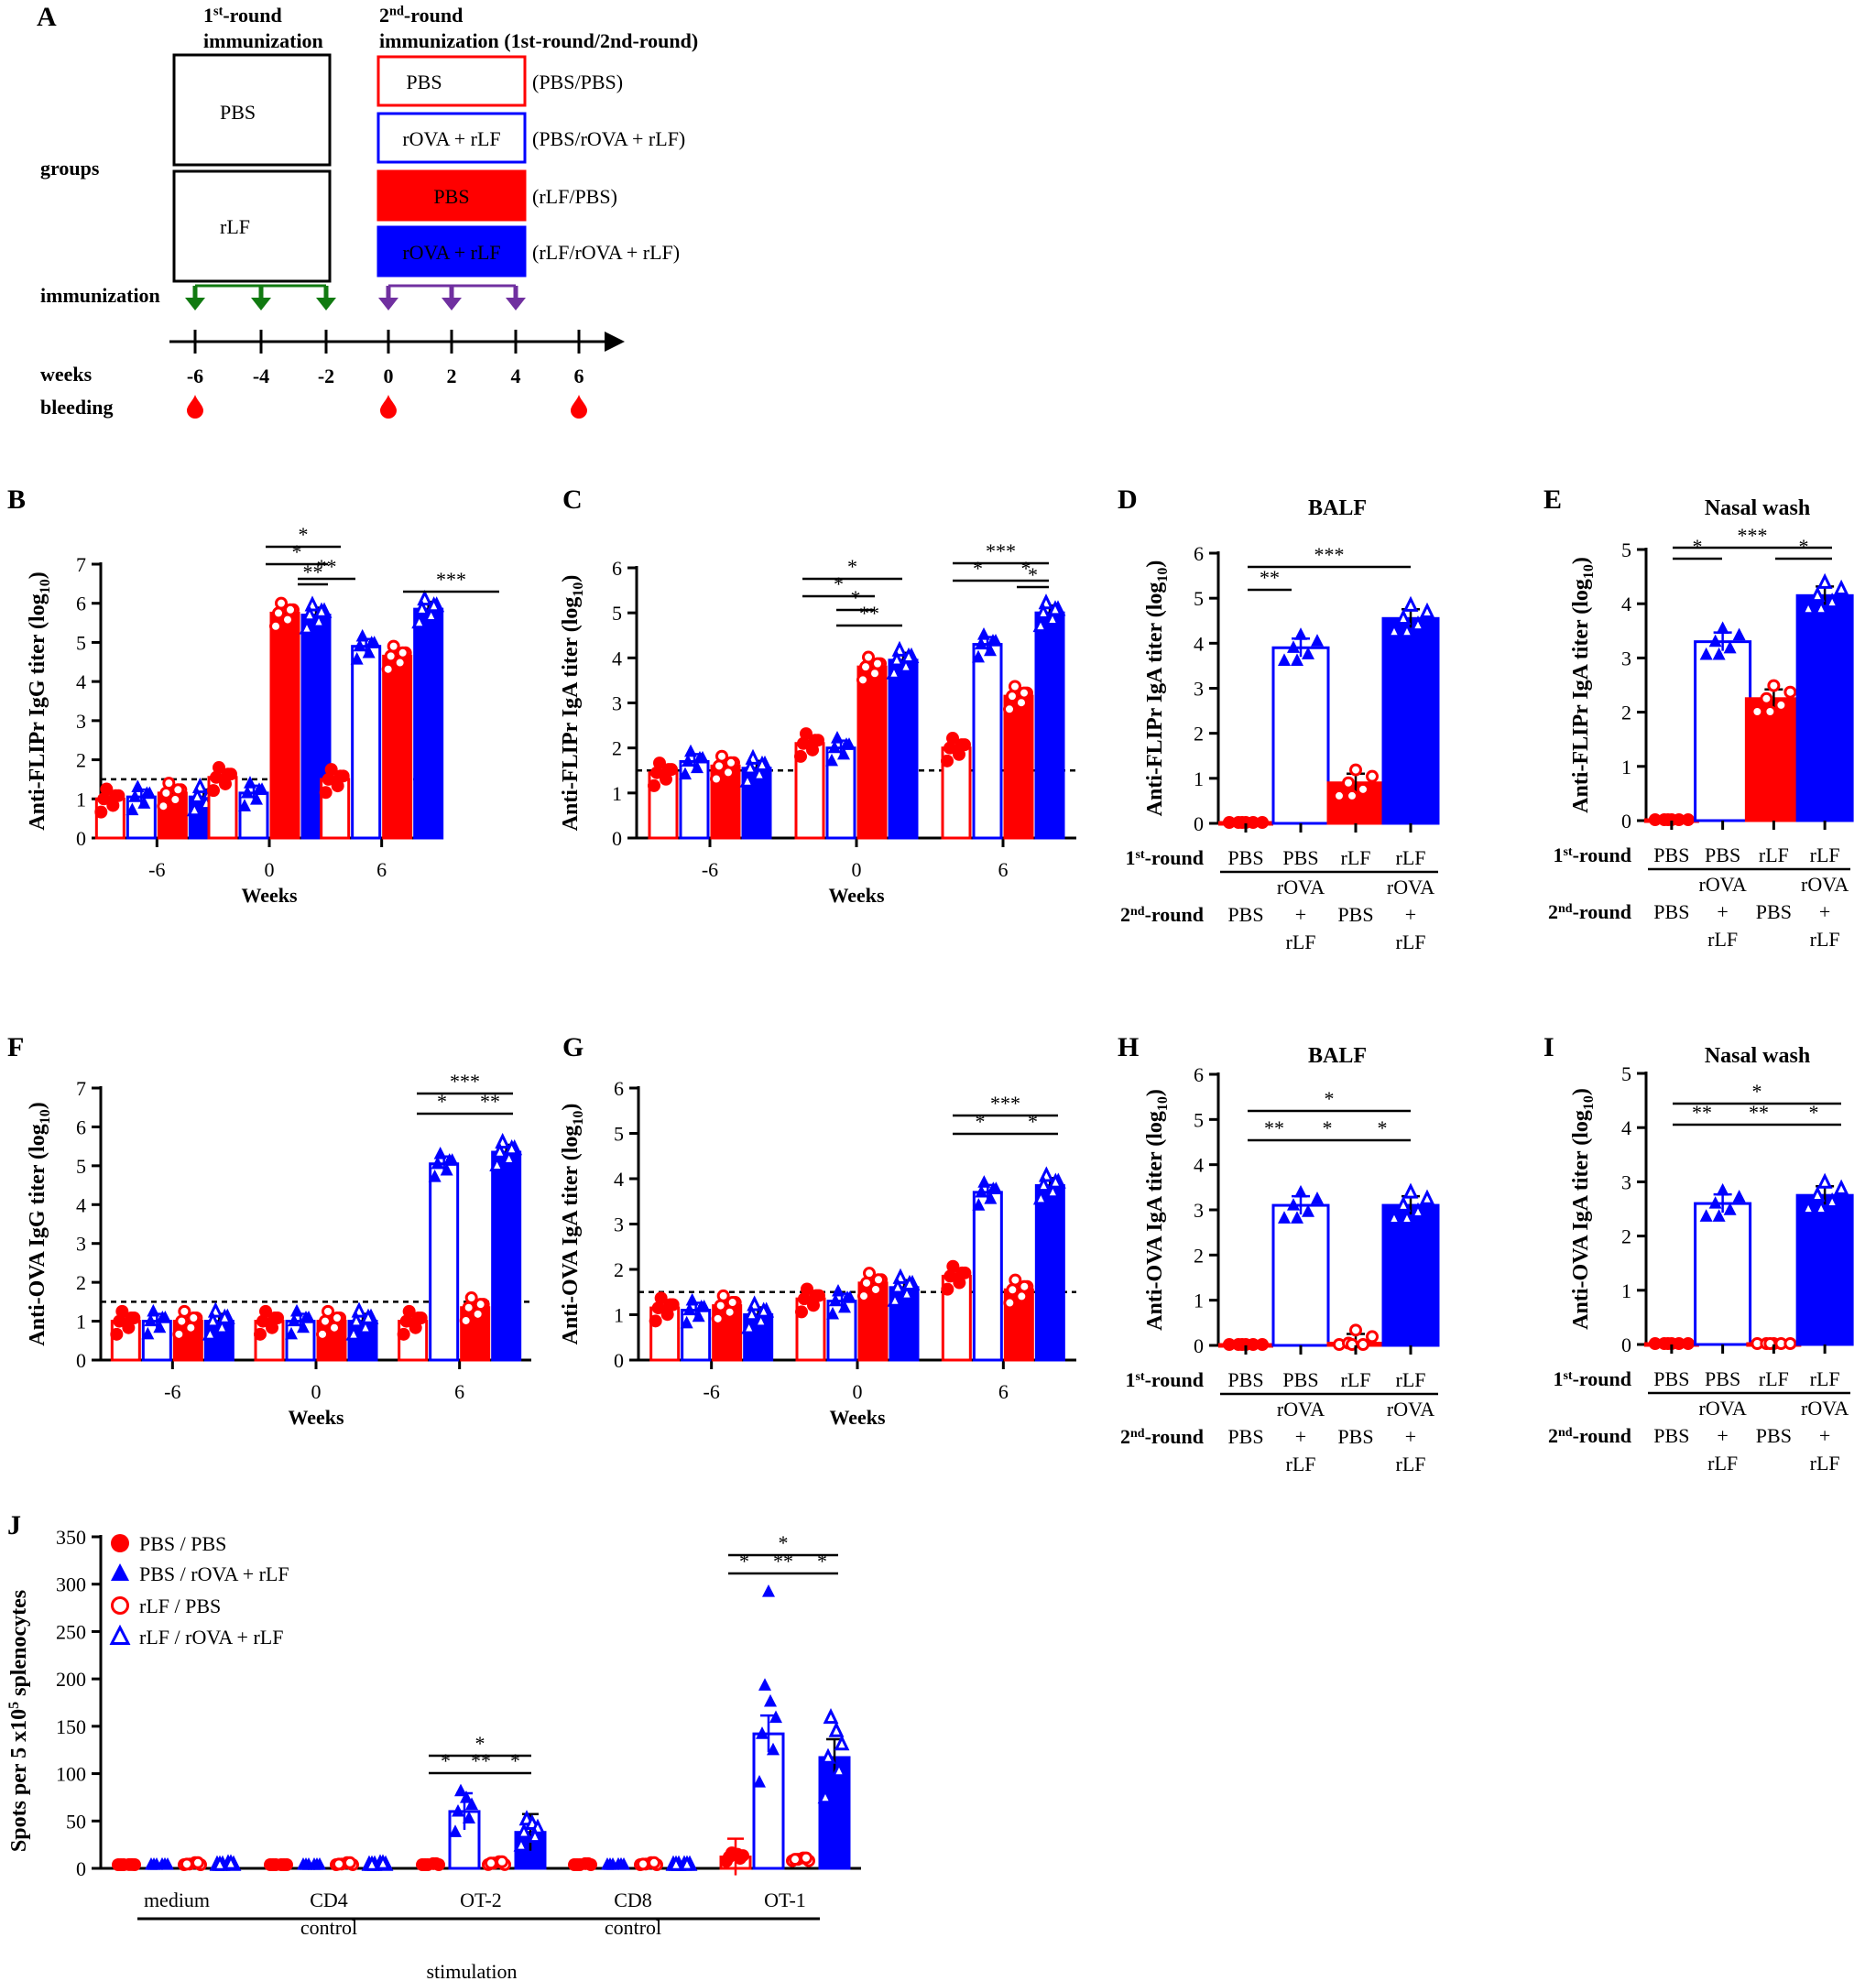  What do you see at coordinates (252, 226) in the screenshot?
I see `first-round-box` at bounding box center [252, 226].